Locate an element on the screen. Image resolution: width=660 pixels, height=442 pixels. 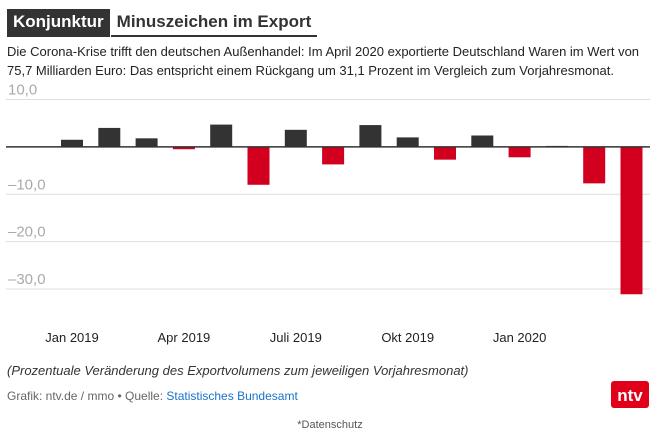
ntv-logo: ntv is located at coordinates (630, 394).